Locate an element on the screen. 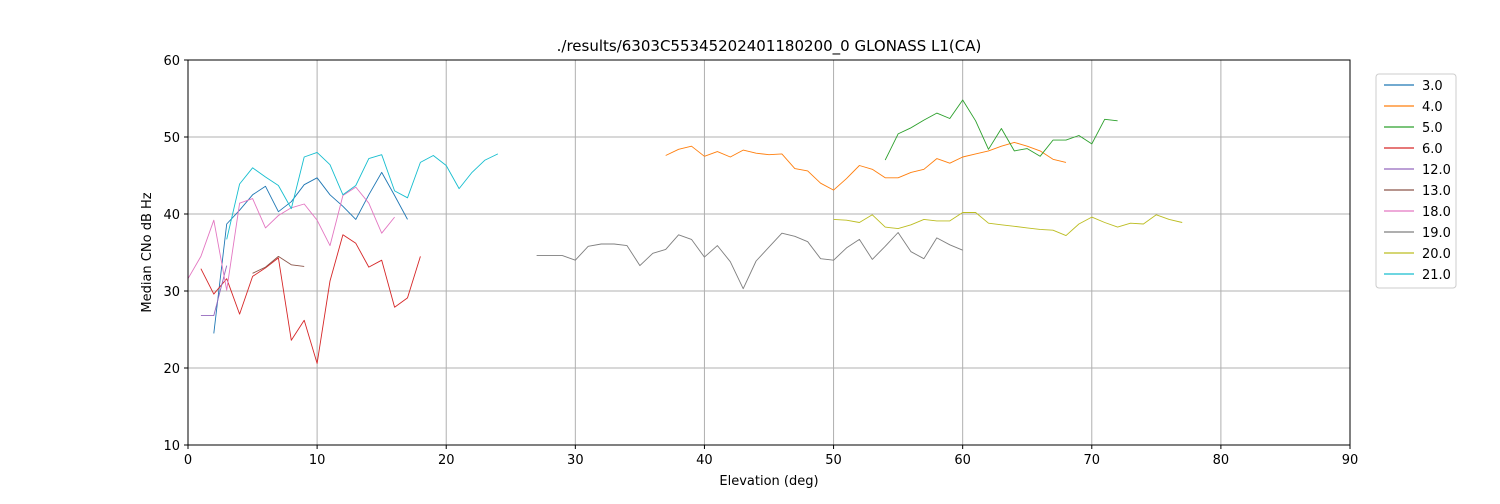  legend-label: 12.0 is located at coordinates (1436, 170).